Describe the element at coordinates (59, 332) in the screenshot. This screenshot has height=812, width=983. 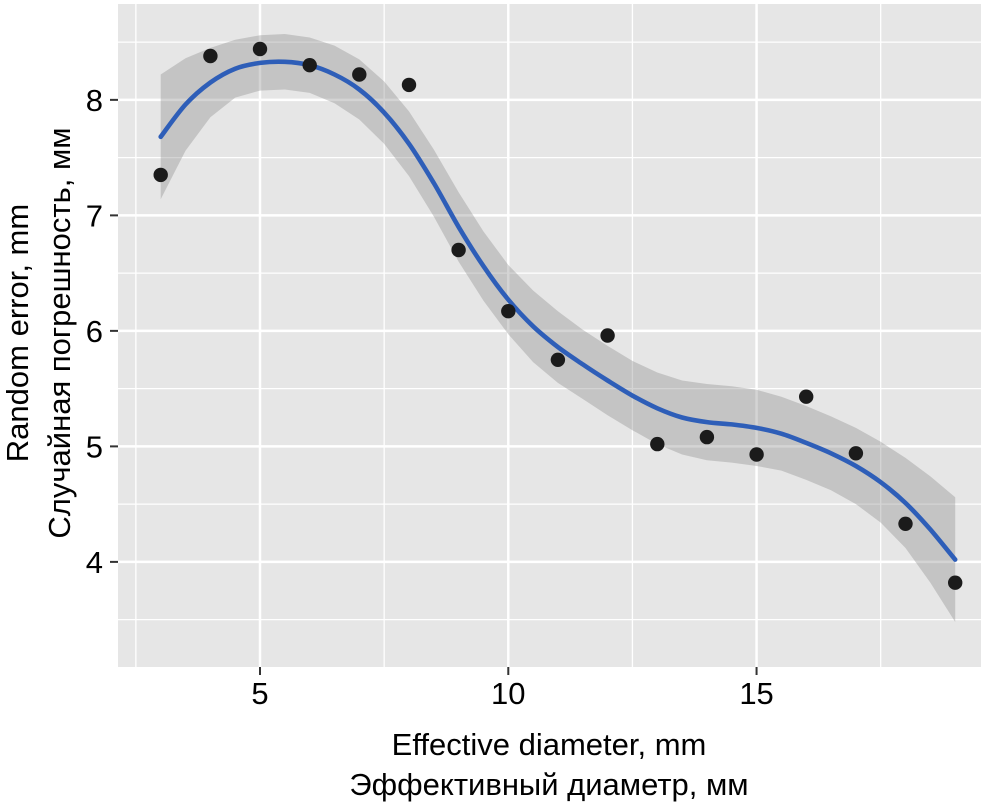
I see `y-axis-title-ru: Случайная погрешность, мм` at that location.